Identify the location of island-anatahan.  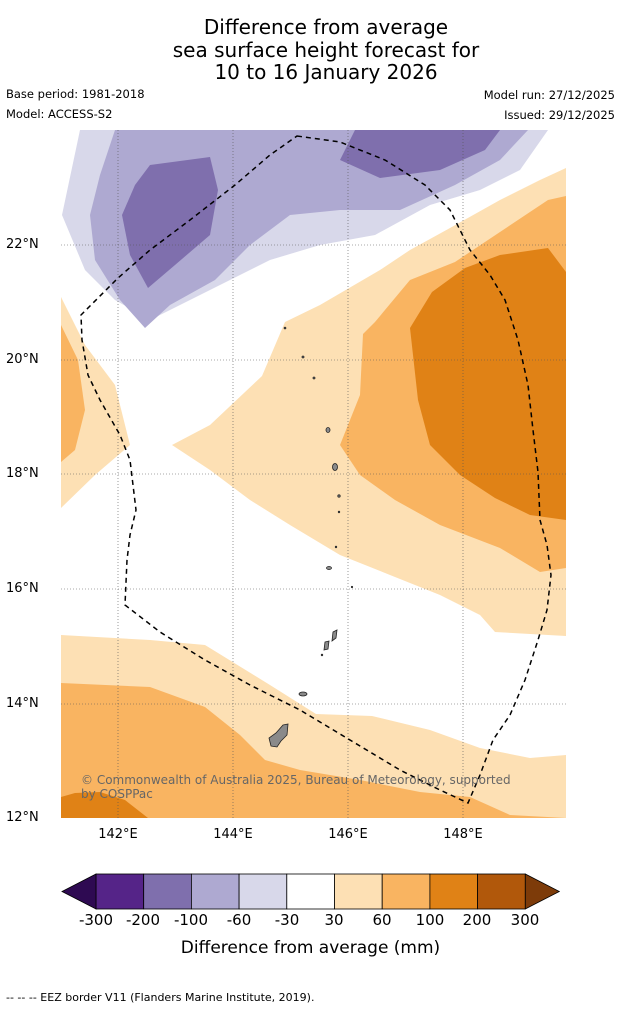
(329, 568).